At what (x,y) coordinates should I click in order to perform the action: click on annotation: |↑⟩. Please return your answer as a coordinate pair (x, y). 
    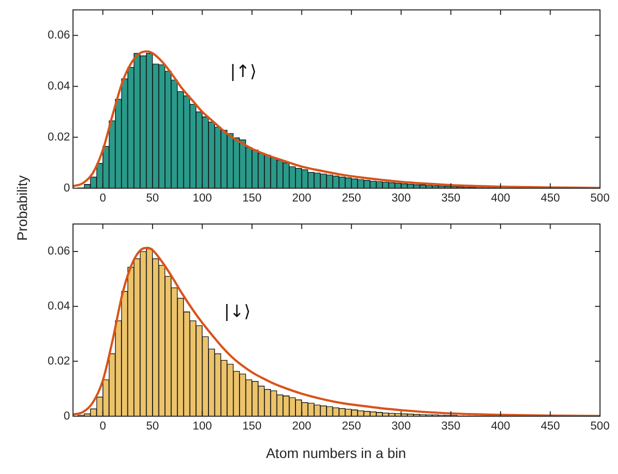
    Looking at the image, I should click on (243, 72).